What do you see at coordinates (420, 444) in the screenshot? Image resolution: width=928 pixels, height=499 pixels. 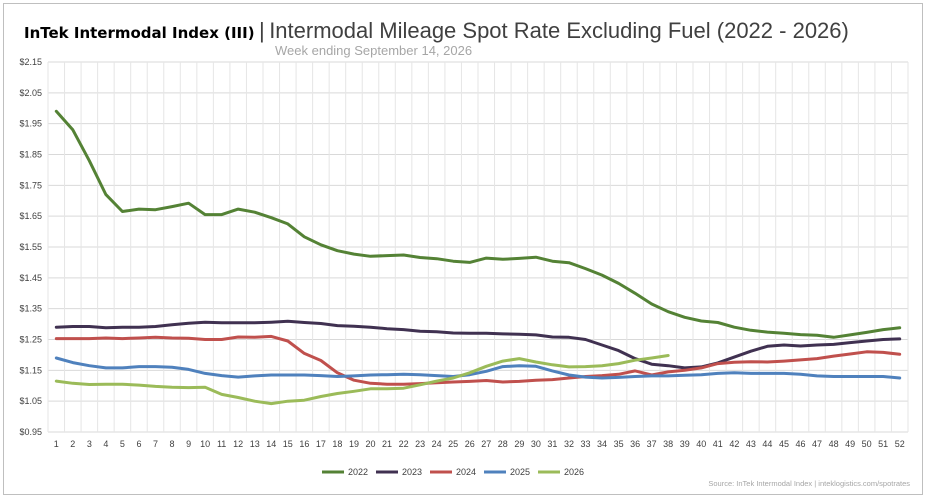 I see `x-tick-label: 23` at bounding box center [420, 444].